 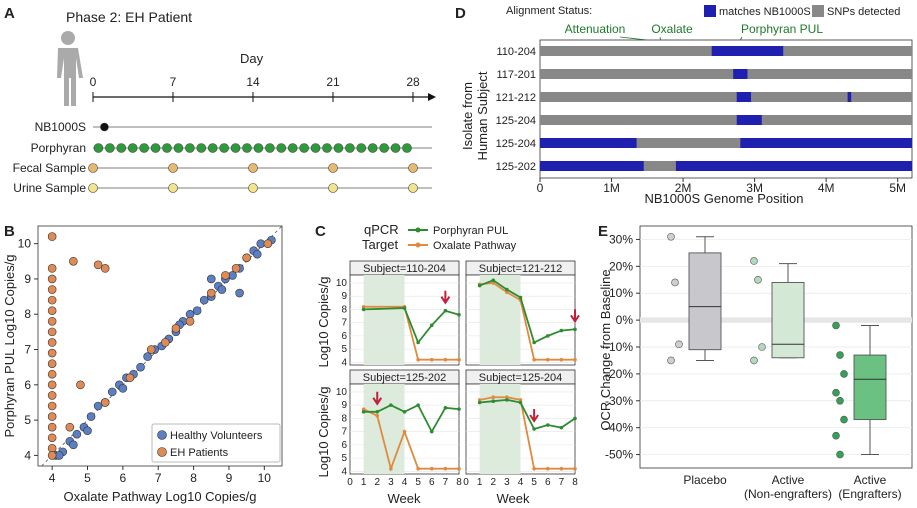 I want to click on panel-b-y-tick-label: 8, so click(x=27, y=314).